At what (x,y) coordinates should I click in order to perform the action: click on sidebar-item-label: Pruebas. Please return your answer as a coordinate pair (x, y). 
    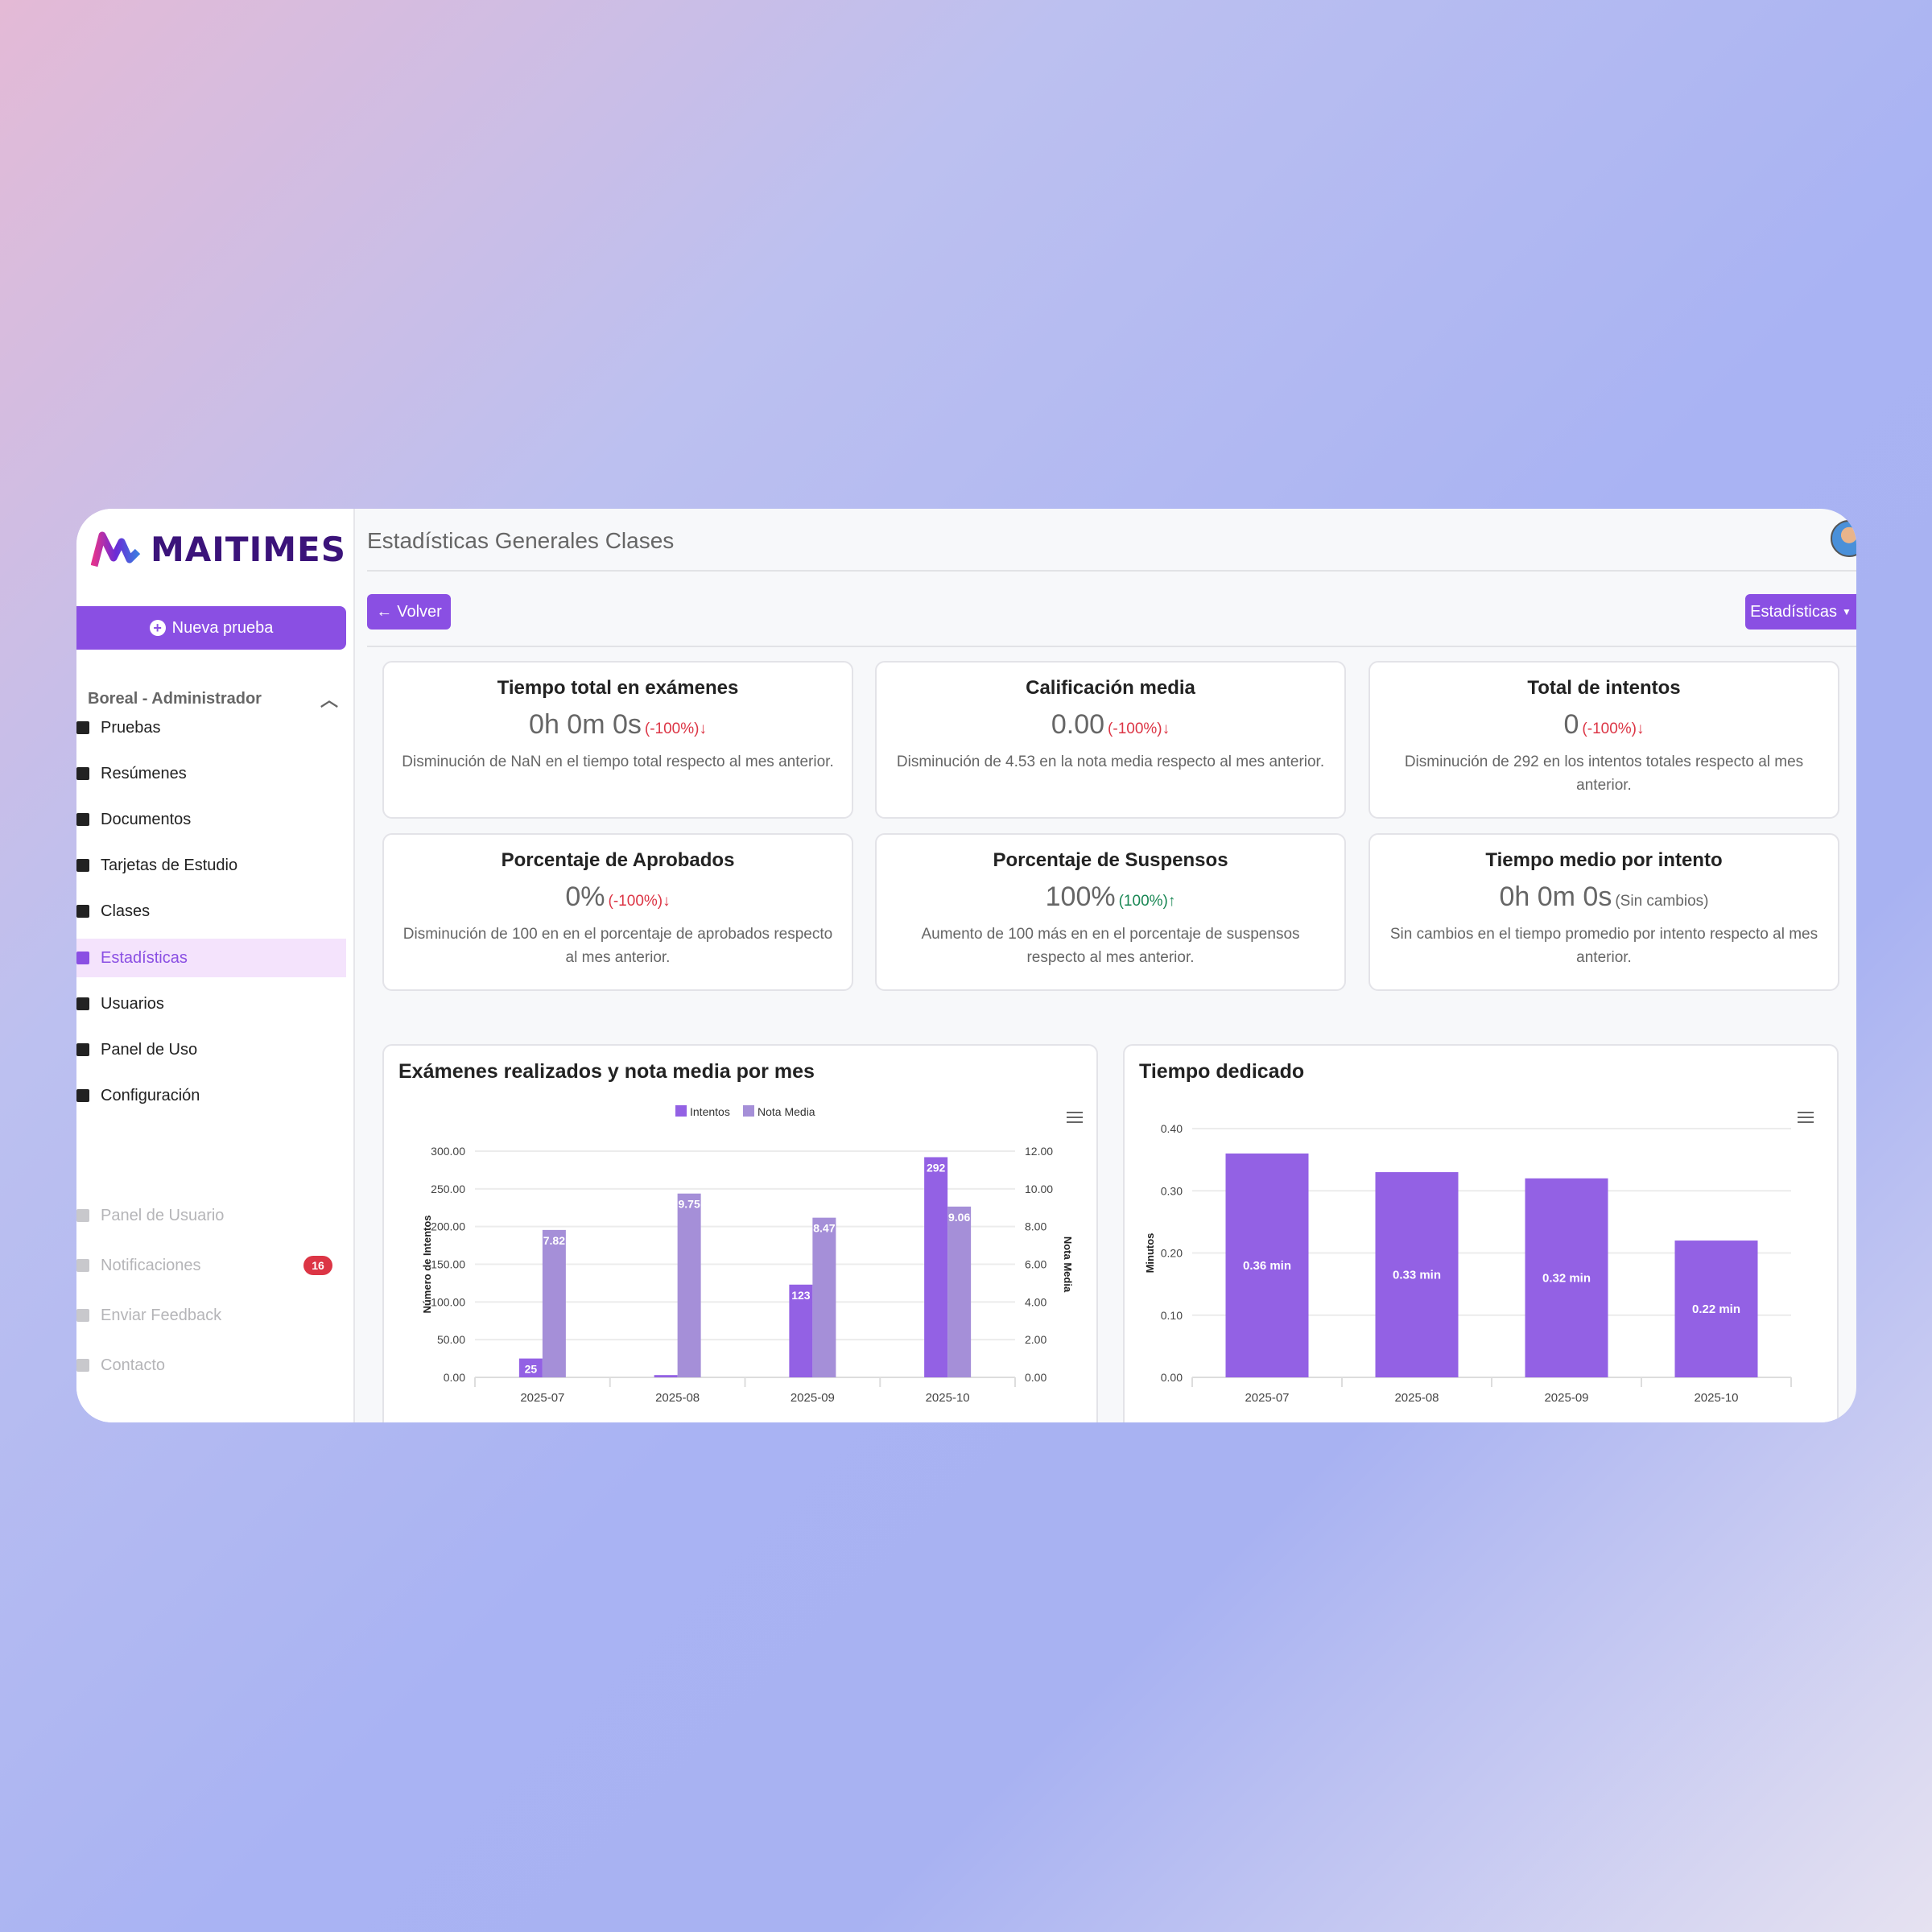
    Looking at the image, I should click on (131, 727).